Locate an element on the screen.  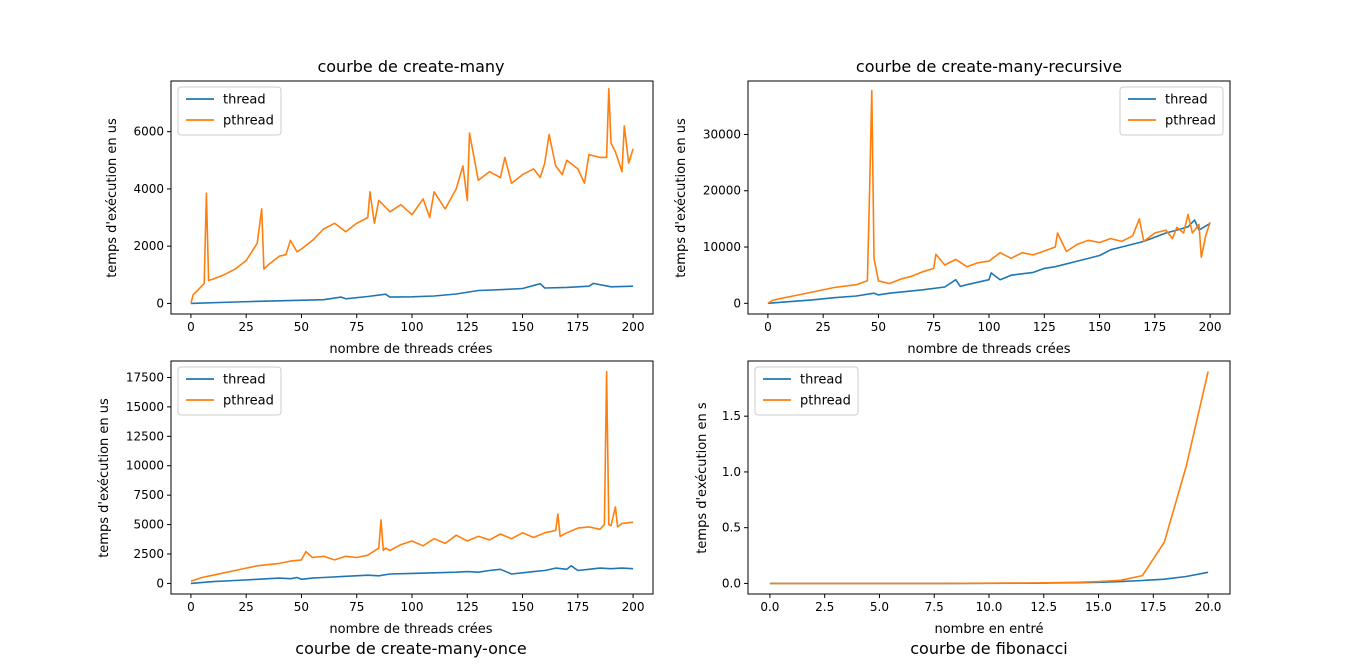
chart-title: courbe de create-many is located at coordinates (410, 66).